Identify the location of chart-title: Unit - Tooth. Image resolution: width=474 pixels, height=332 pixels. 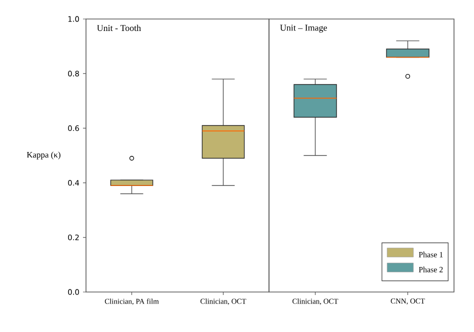
(119, 28).